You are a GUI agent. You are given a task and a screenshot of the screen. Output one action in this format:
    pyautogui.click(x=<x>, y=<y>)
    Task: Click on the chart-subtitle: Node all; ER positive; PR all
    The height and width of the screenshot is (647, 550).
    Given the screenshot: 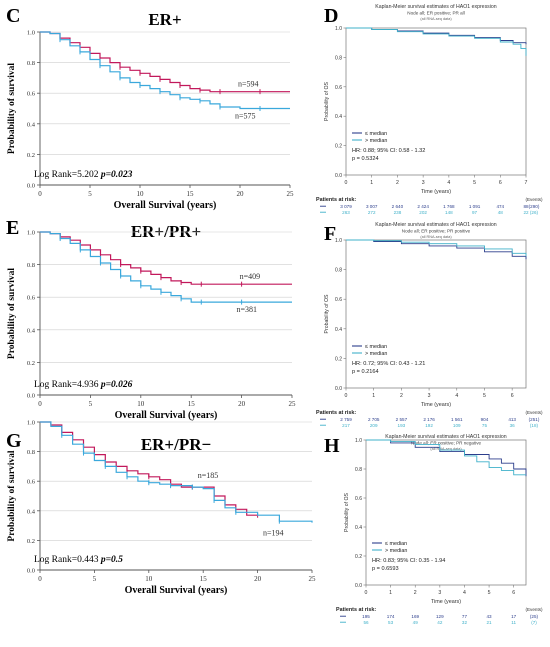 What is the action you would take?
    pyautogui.click(x=435, y=13)
    